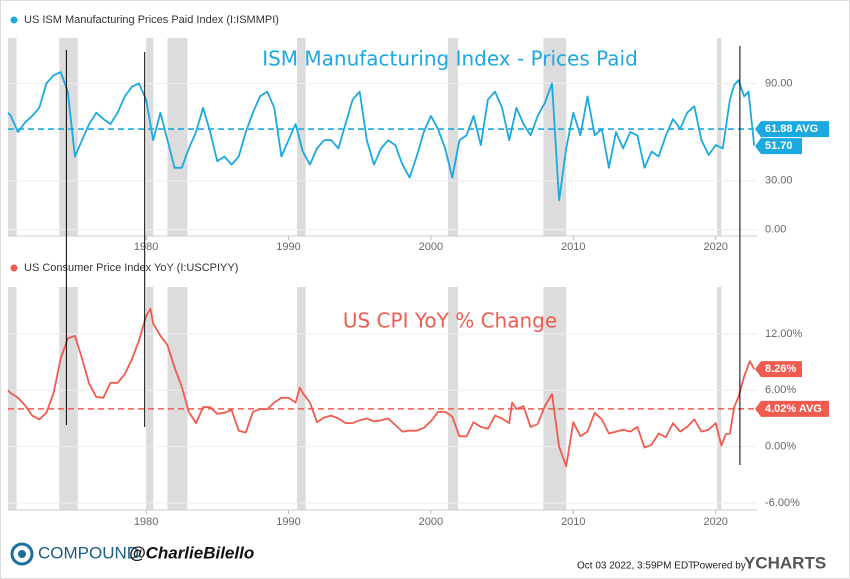 The image size is (850, 579). I want to click on last-value-label: 8.26%, so click(780, 369).